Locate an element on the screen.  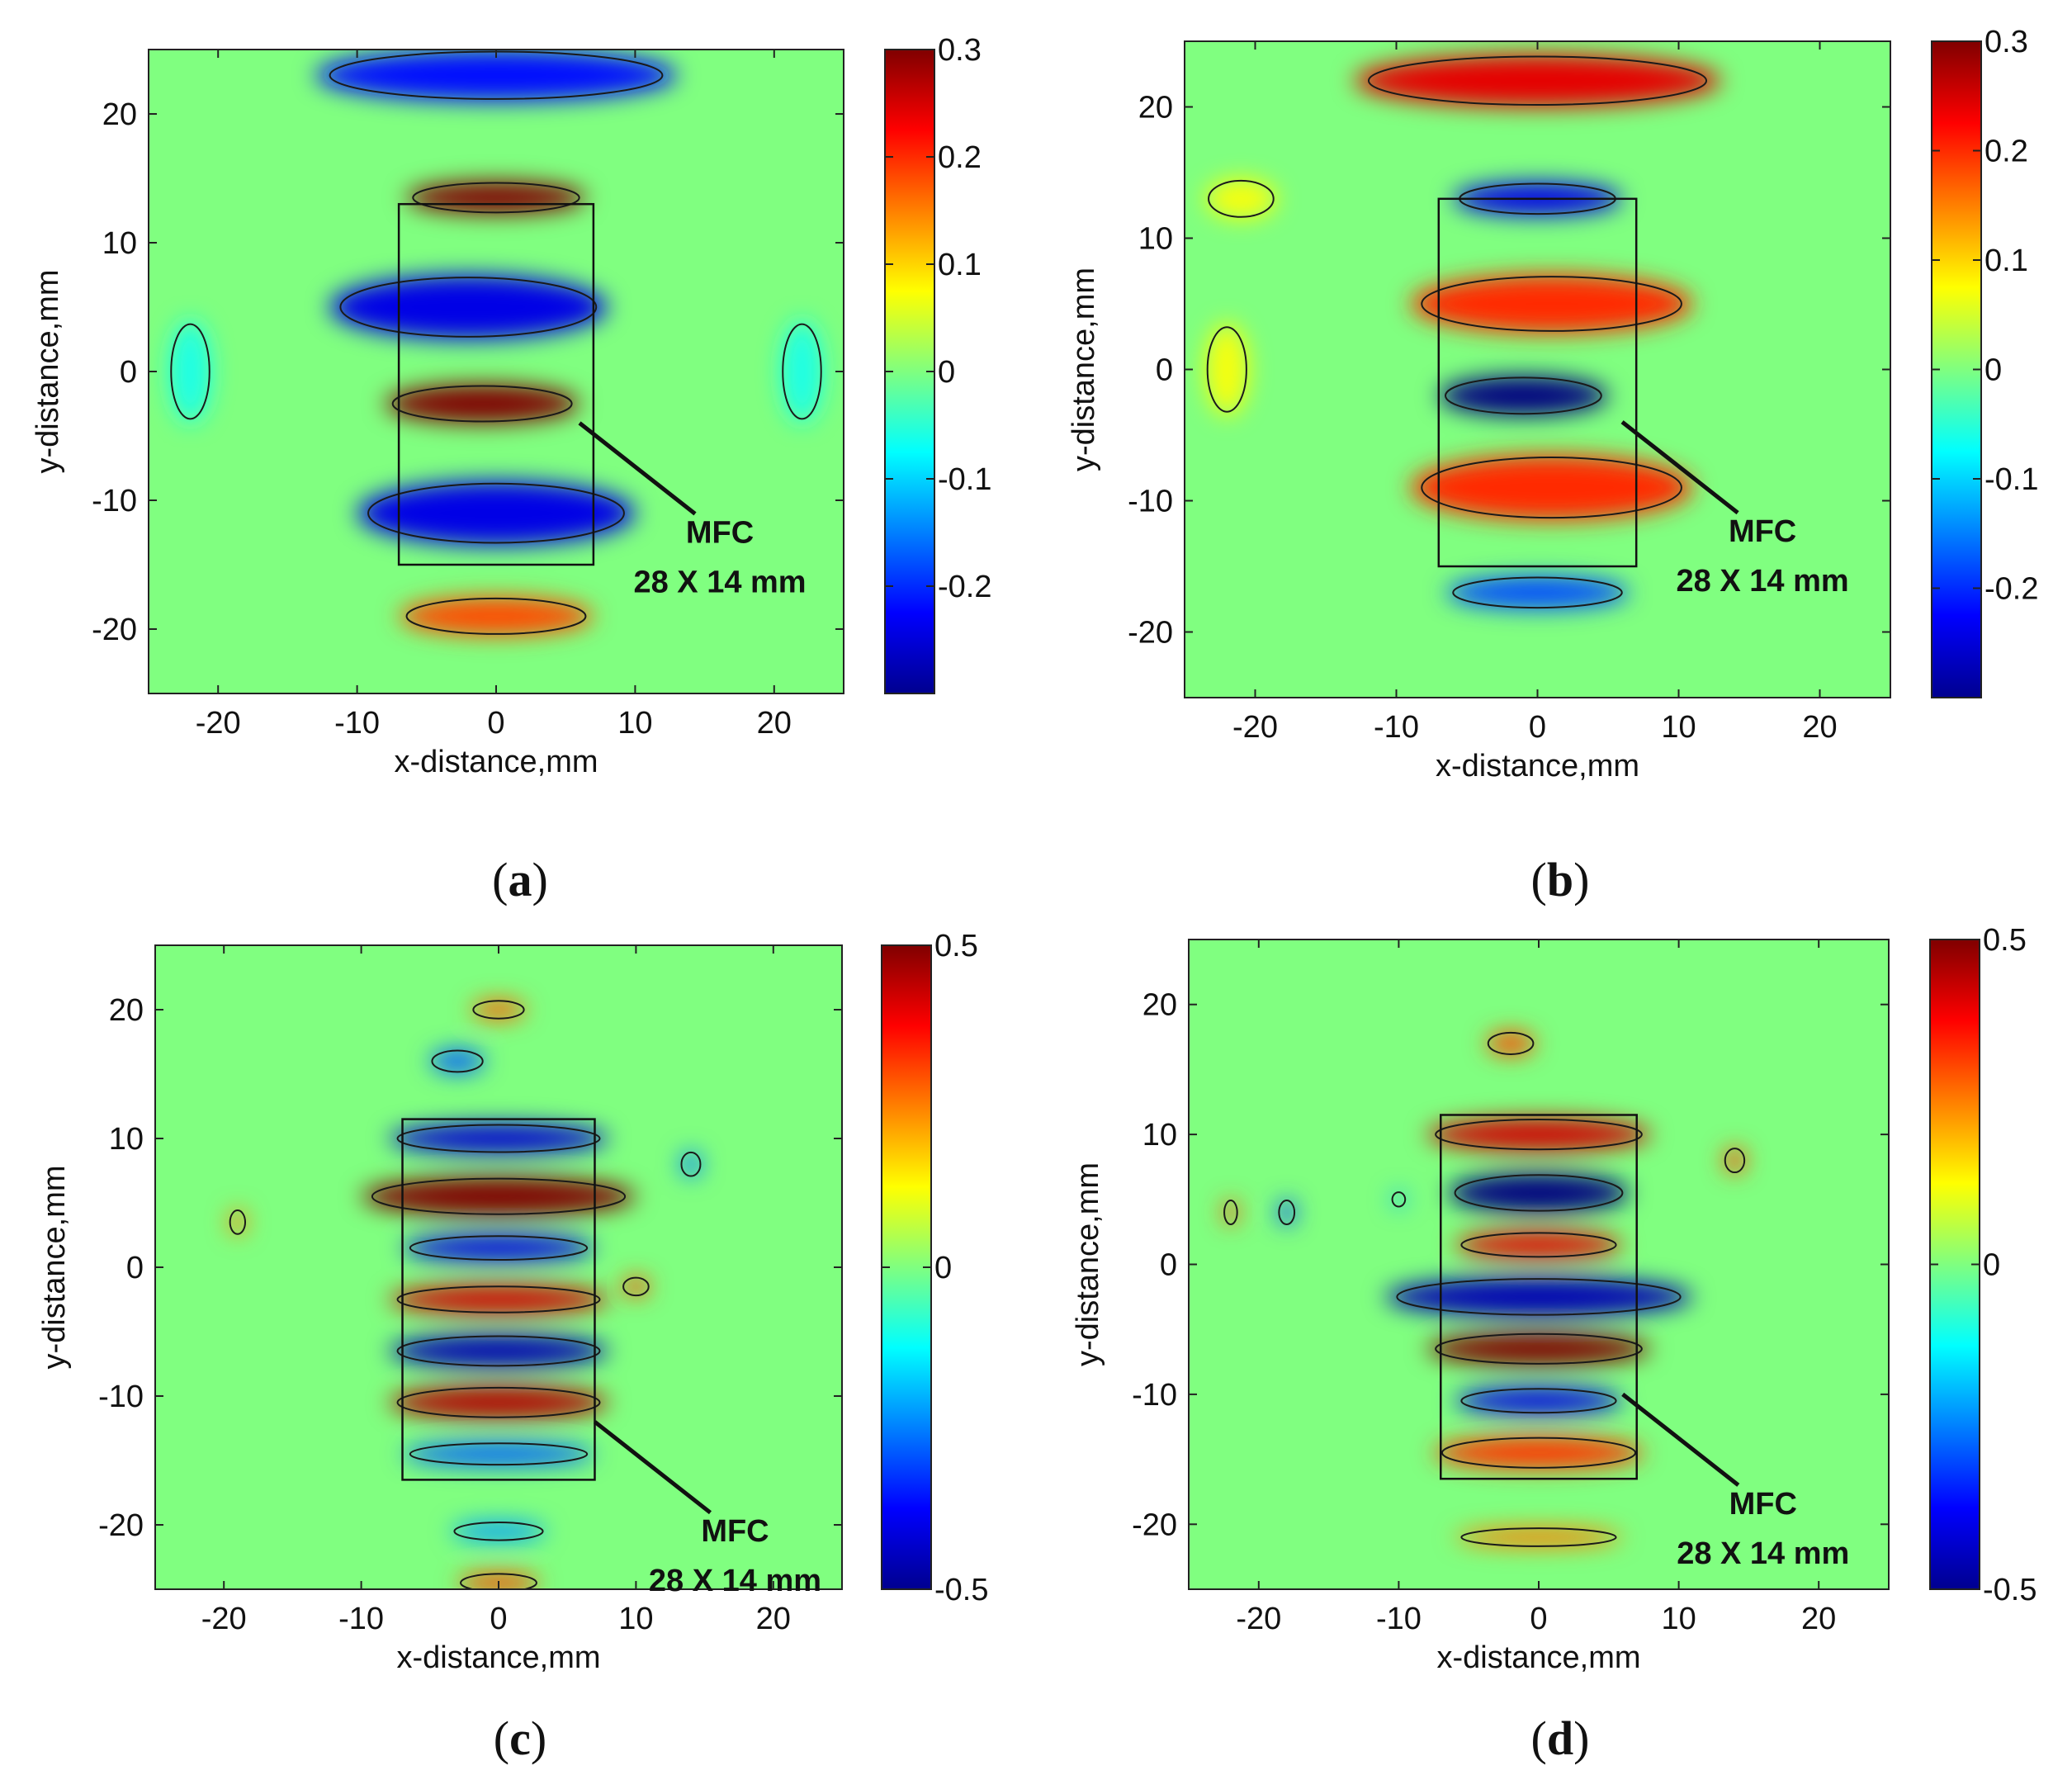
panel-label-letter: c is located at coordinates (520, 1738).